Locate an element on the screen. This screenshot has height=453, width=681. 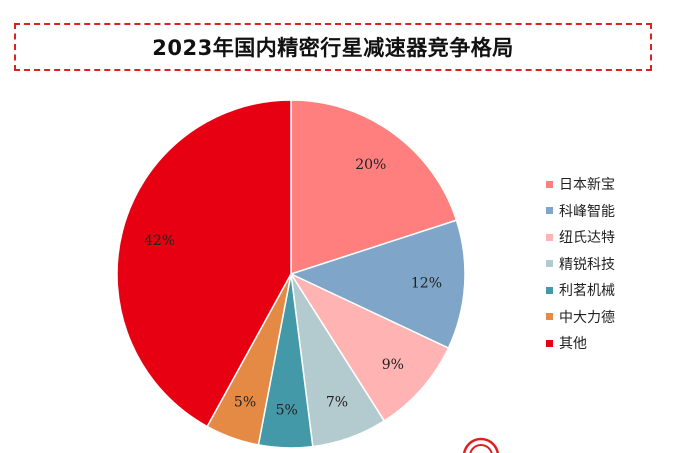
legend-item-7: 其他 is located at coordinates (580, 343).